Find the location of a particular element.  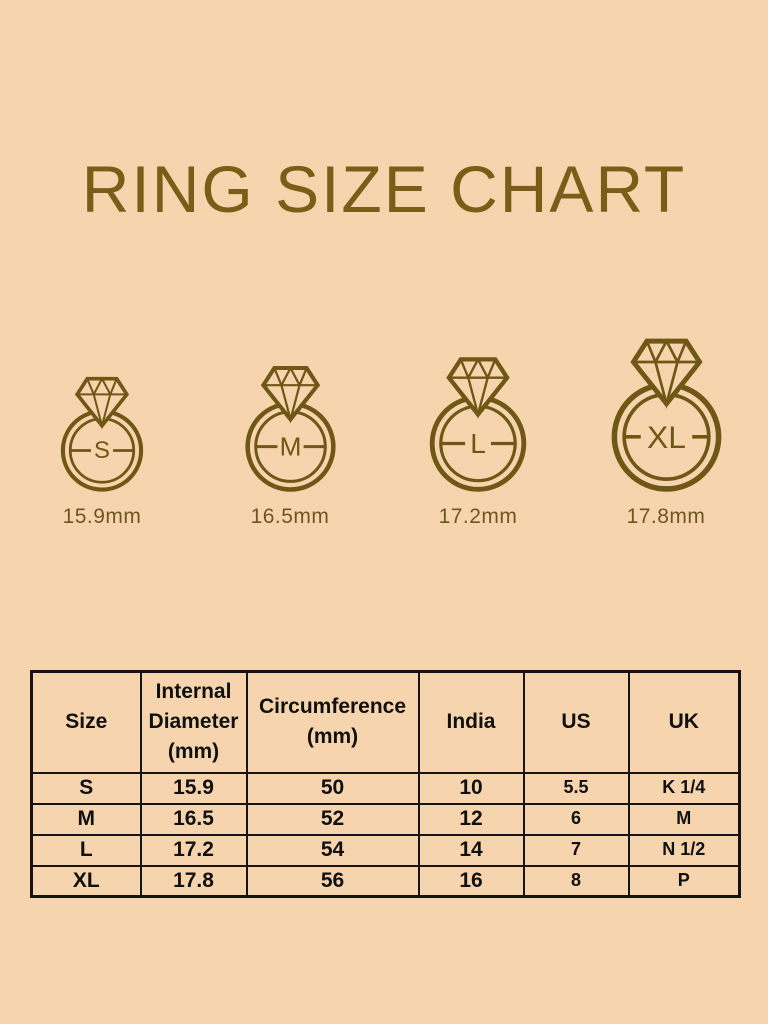

ring-size-letter: L is located at coordinates (478, 443).